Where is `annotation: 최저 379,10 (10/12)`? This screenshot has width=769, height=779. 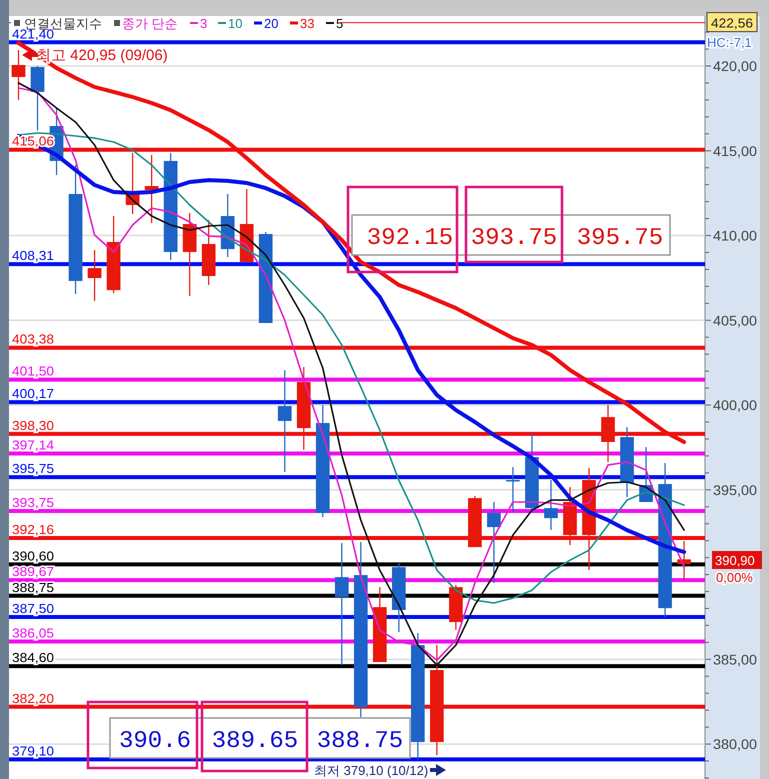 annotation: 최저 379,10 (10/12) is located at coordinates (371, 770).